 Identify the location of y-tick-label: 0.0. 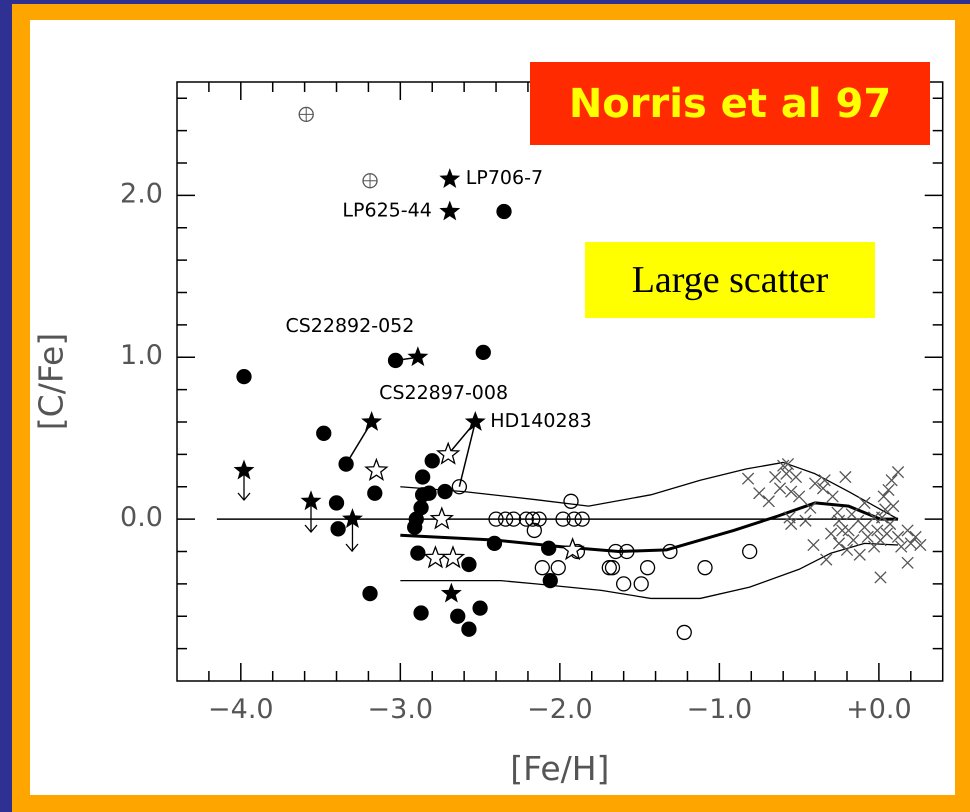
(141, 518).